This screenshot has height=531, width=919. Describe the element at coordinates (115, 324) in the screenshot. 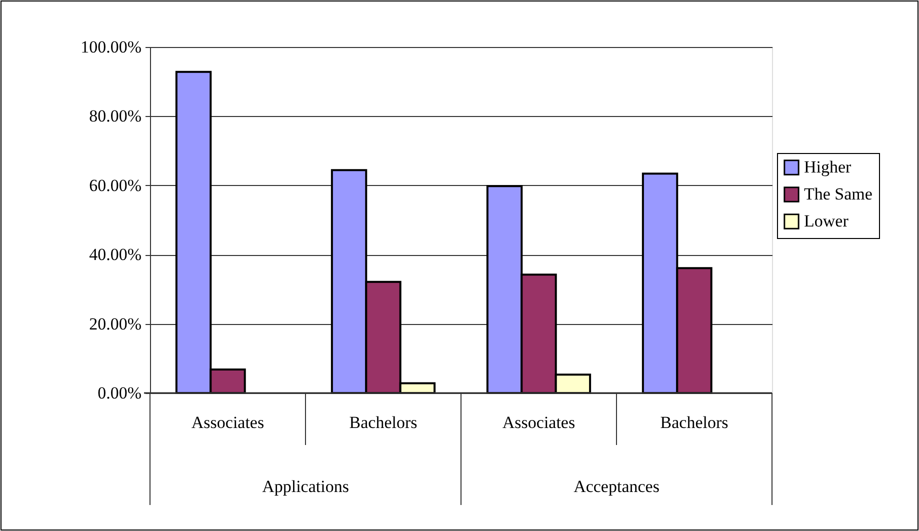

I see `y-tick-label: 20.00%` at that location.